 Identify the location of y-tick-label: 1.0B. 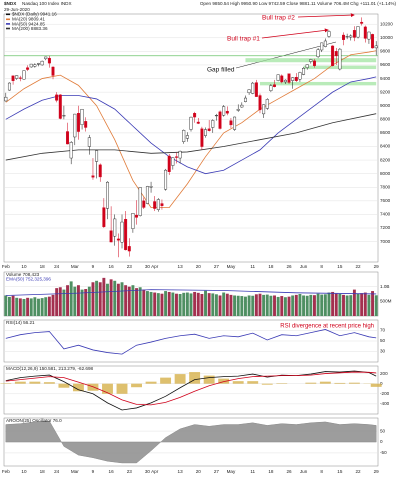
(384, 286).